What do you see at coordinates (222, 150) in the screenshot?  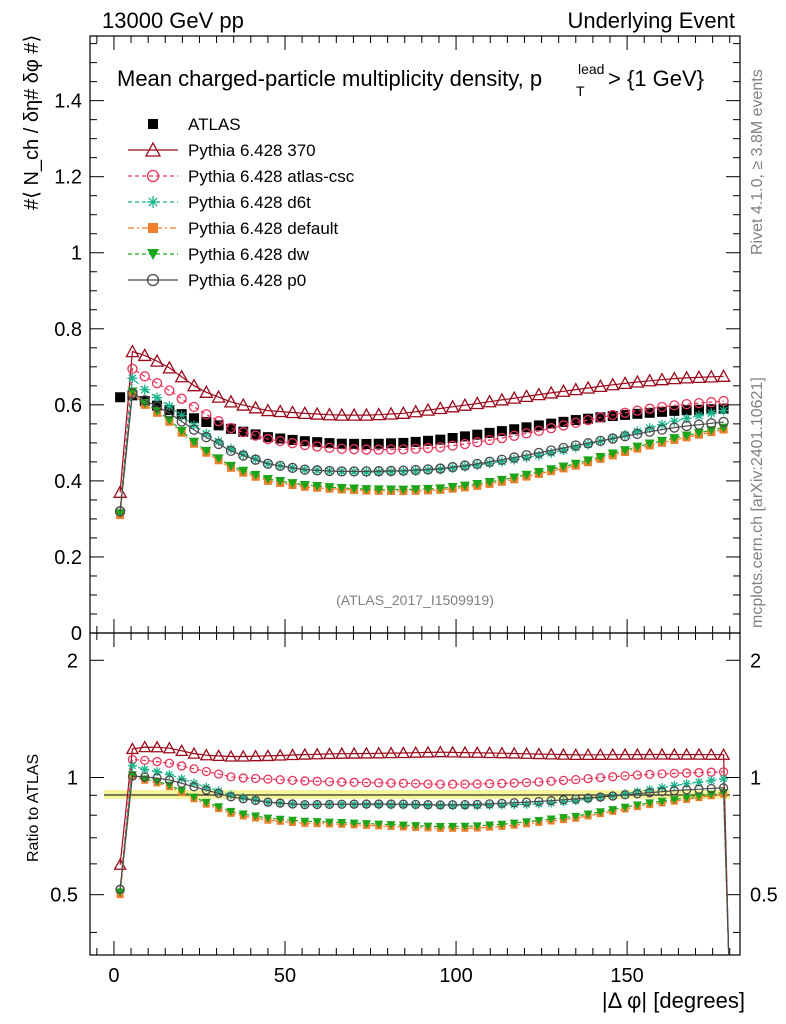 I see `legend-item-pythia-6-428-370: Pythia 6.428 370` at bounding box center [222, 150].